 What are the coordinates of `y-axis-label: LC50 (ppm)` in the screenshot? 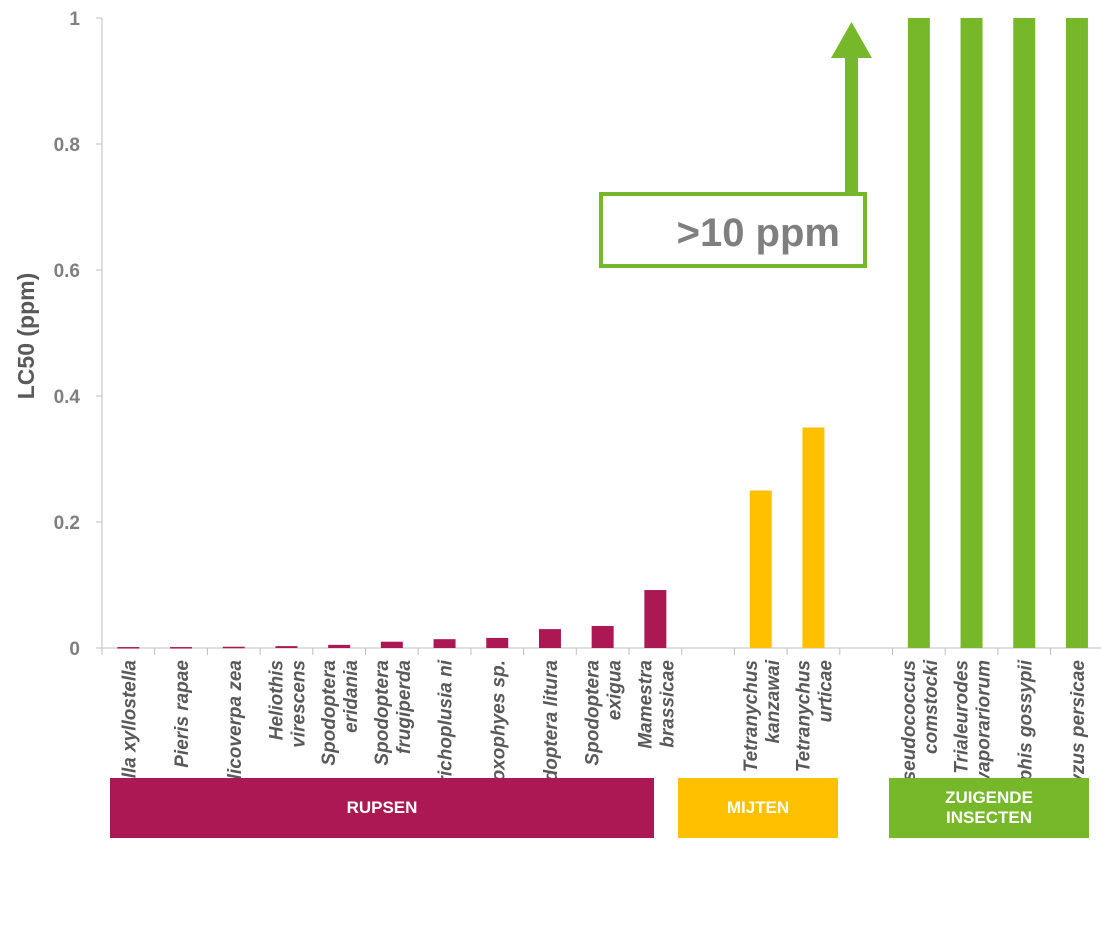 It's located at (26, 336).